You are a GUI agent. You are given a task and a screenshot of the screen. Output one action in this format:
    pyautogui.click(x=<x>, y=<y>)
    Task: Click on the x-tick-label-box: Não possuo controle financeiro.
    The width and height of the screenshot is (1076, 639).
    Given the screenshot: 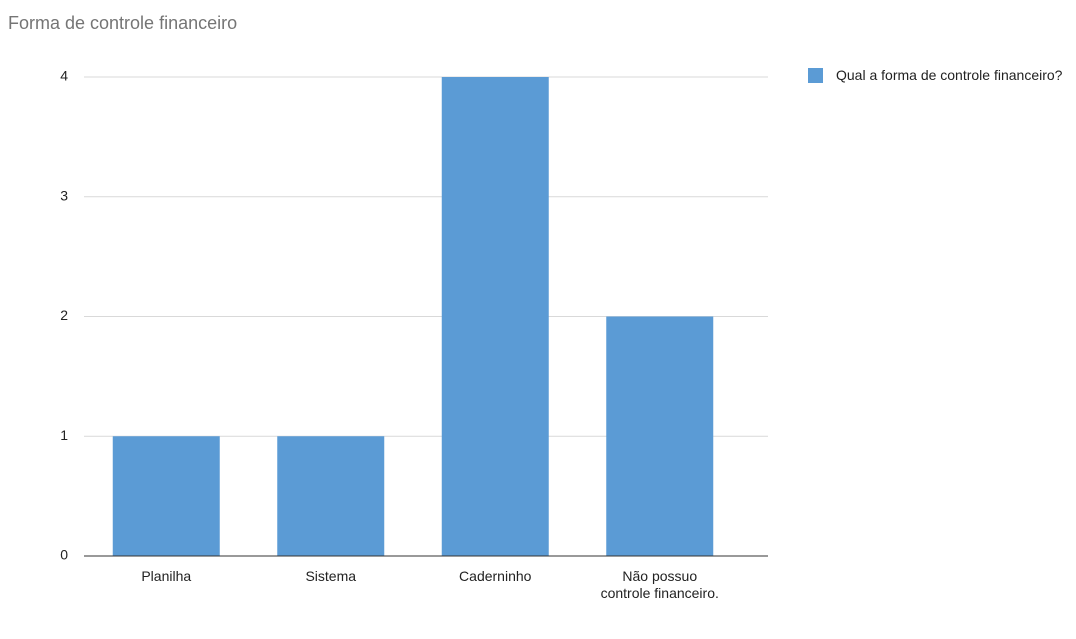 What is the action you would take?
    pyautogui.click(x=659, y=584)
    